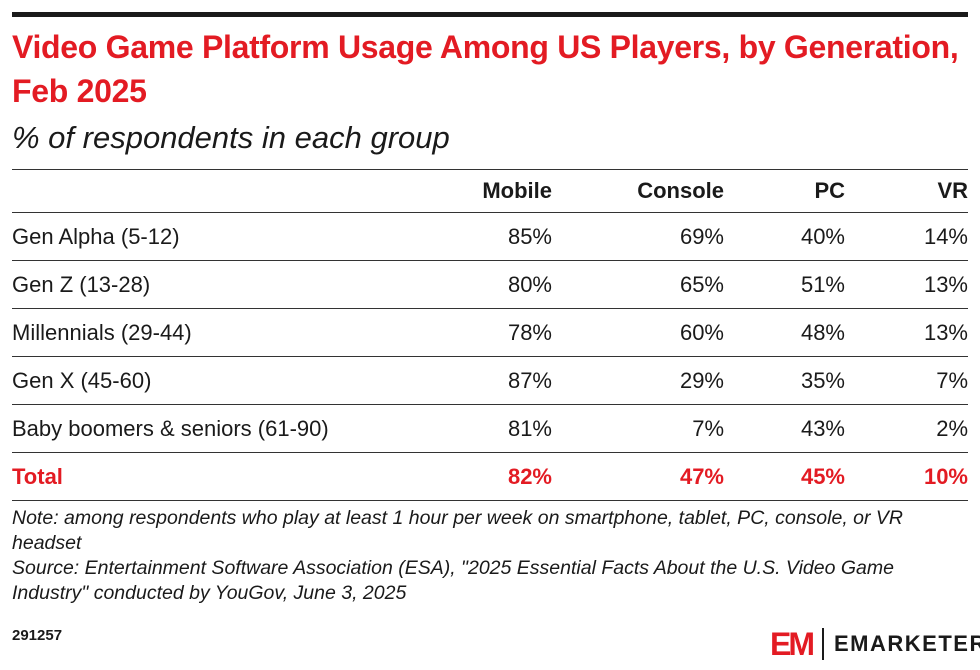 This screenshot has width=980, height=670. I want to click on cell-mobile: 82%, so click(492, 476).